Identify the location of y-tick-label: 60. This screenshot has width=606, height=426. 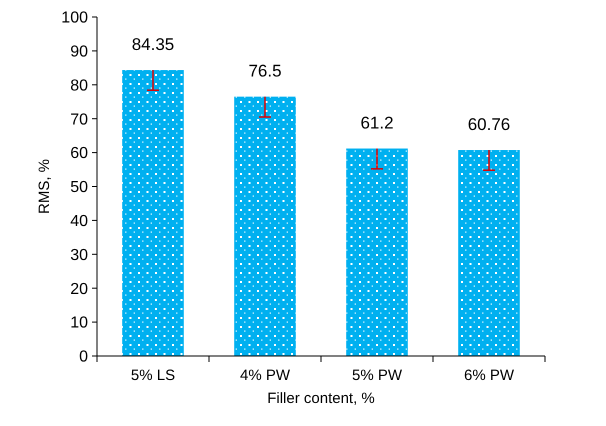
(79, 153).